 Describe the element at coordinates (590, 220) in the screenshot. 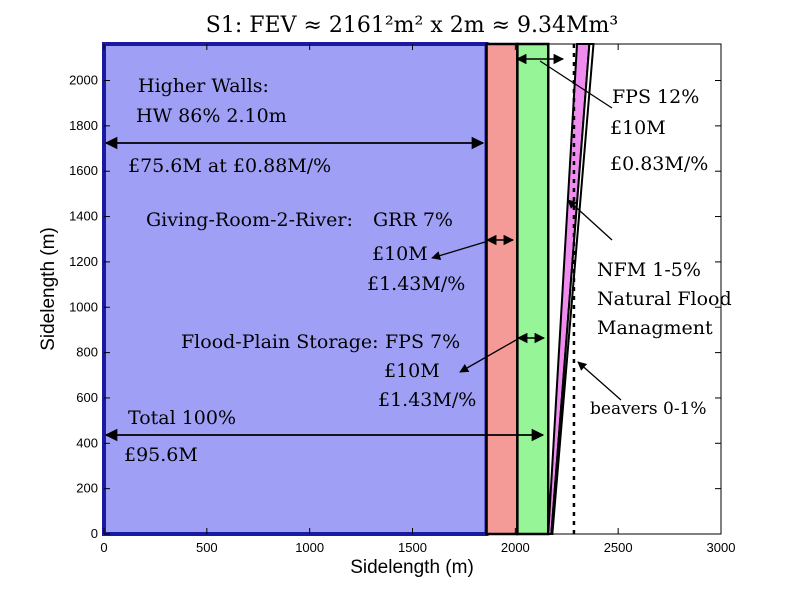

I see `nfm-pointer-arrow` at that location.